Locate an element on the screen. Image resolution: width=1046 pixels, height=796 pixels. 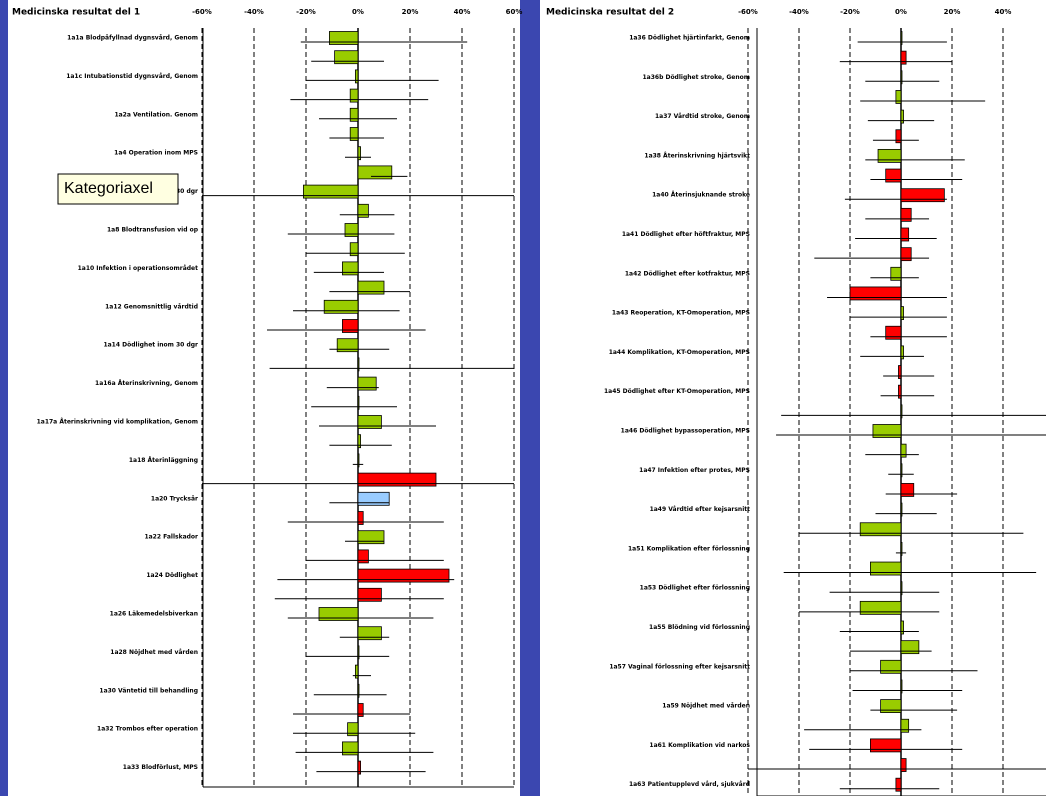
category-label: 1a20 Trycksår is located at coordinates (174, 498).